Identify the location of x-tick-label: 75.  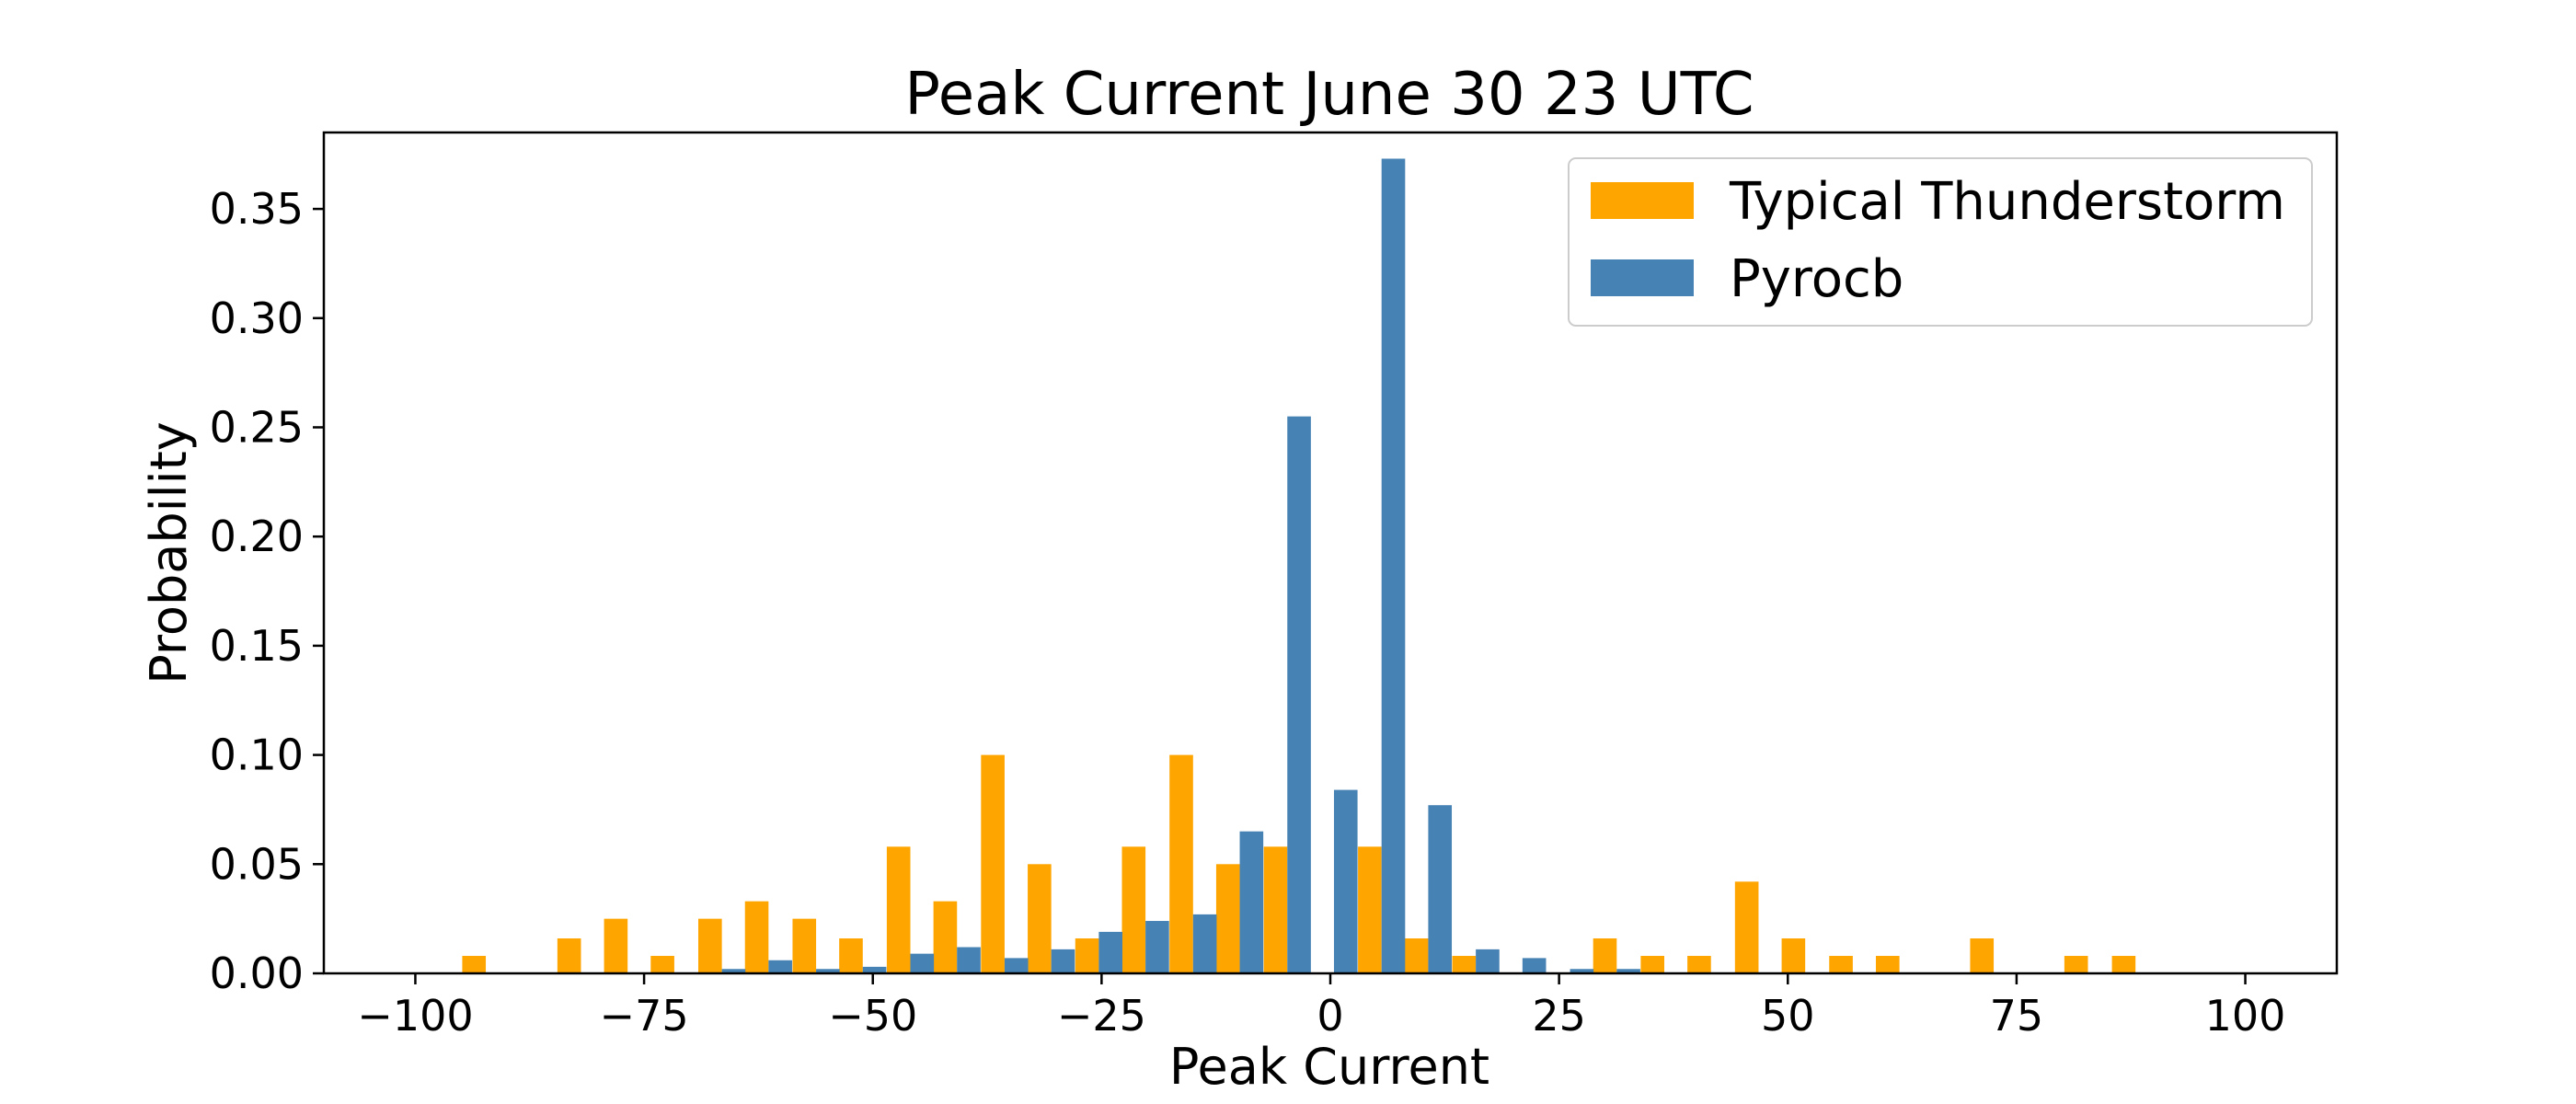
(2017, 1016).